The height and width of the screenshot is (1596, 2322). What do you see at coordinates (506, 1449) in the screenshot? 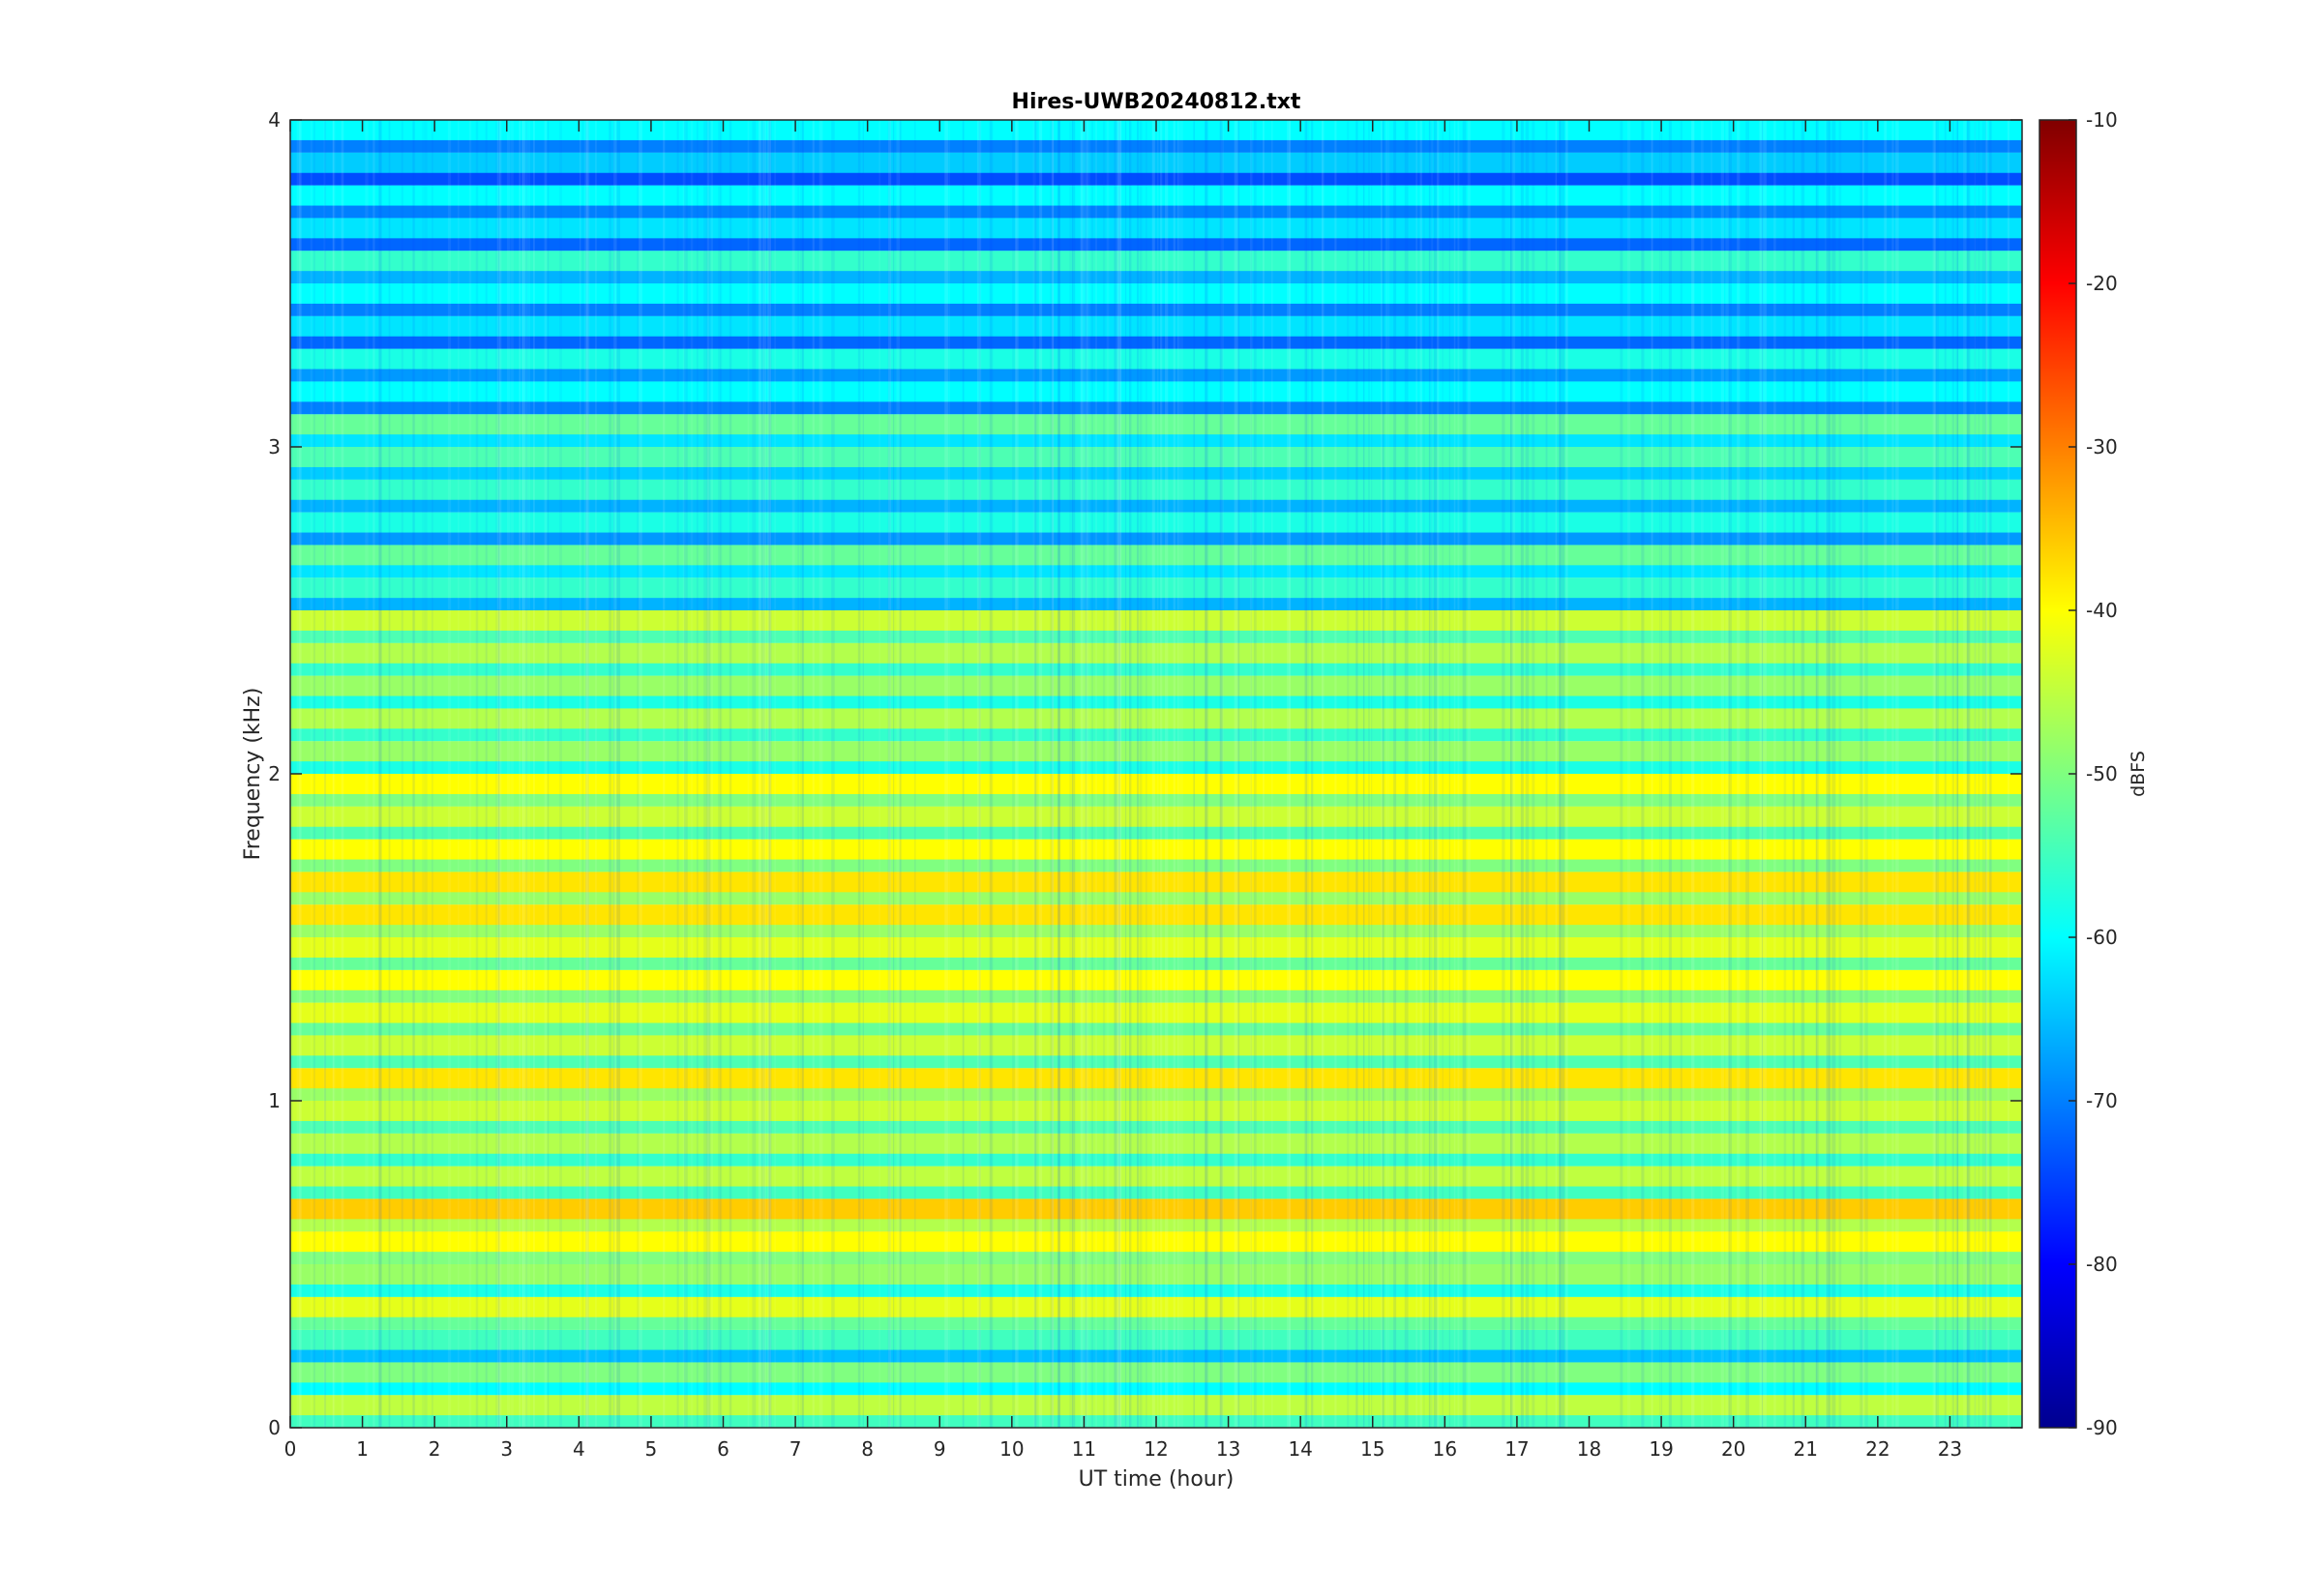
I see `x-tick-label: 3` at bounding box center [506, 1449].